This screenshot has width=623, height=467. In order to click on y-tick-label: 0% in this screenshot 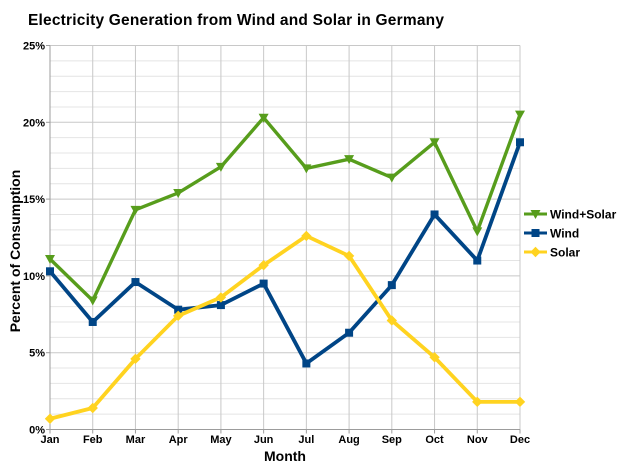, I will do `click(37, 431)`.